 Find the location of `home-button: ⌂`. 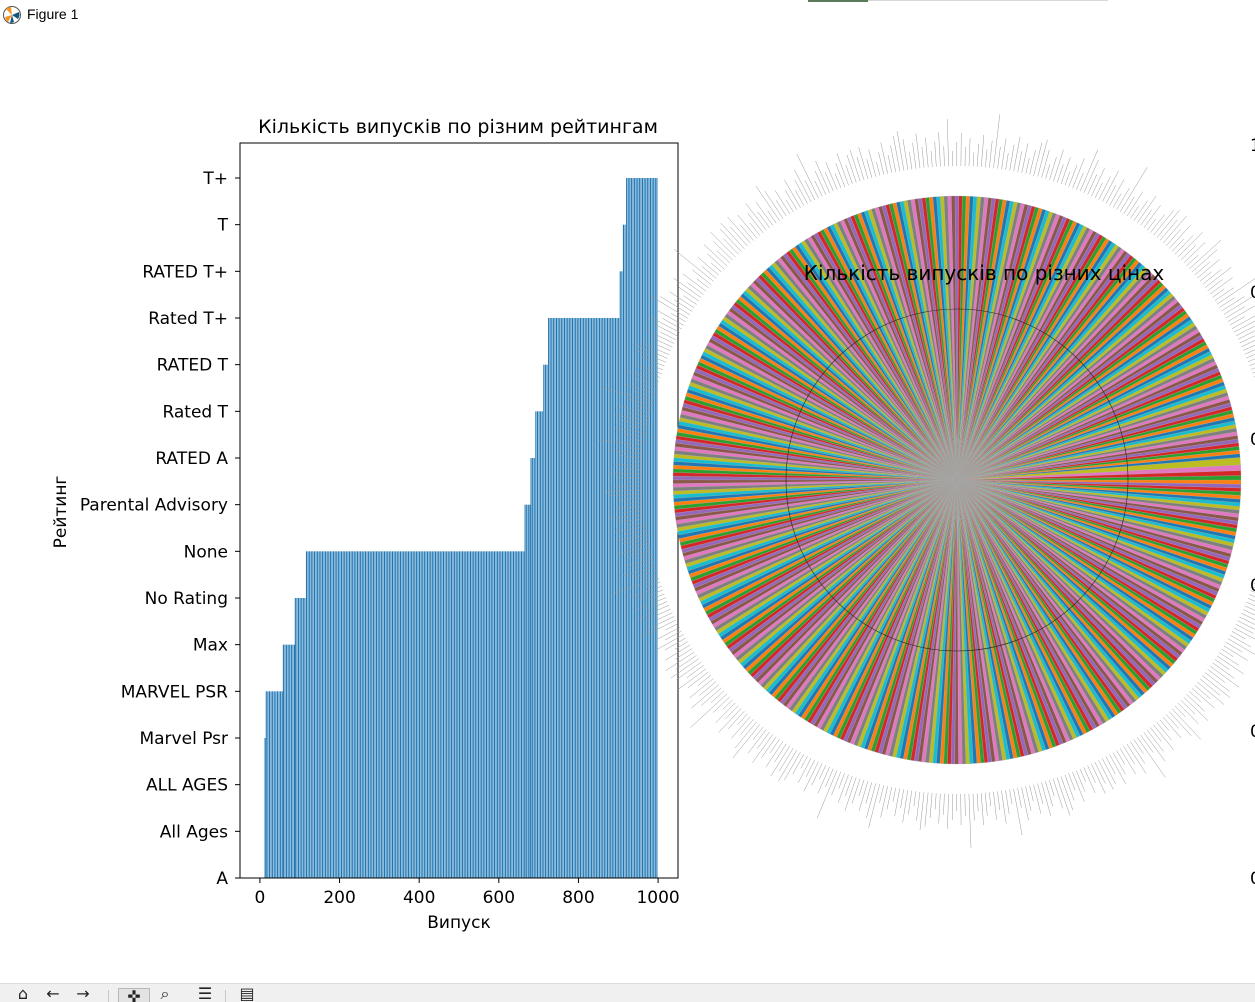

home-button: ⌂ is located at coordinates (23, 994).